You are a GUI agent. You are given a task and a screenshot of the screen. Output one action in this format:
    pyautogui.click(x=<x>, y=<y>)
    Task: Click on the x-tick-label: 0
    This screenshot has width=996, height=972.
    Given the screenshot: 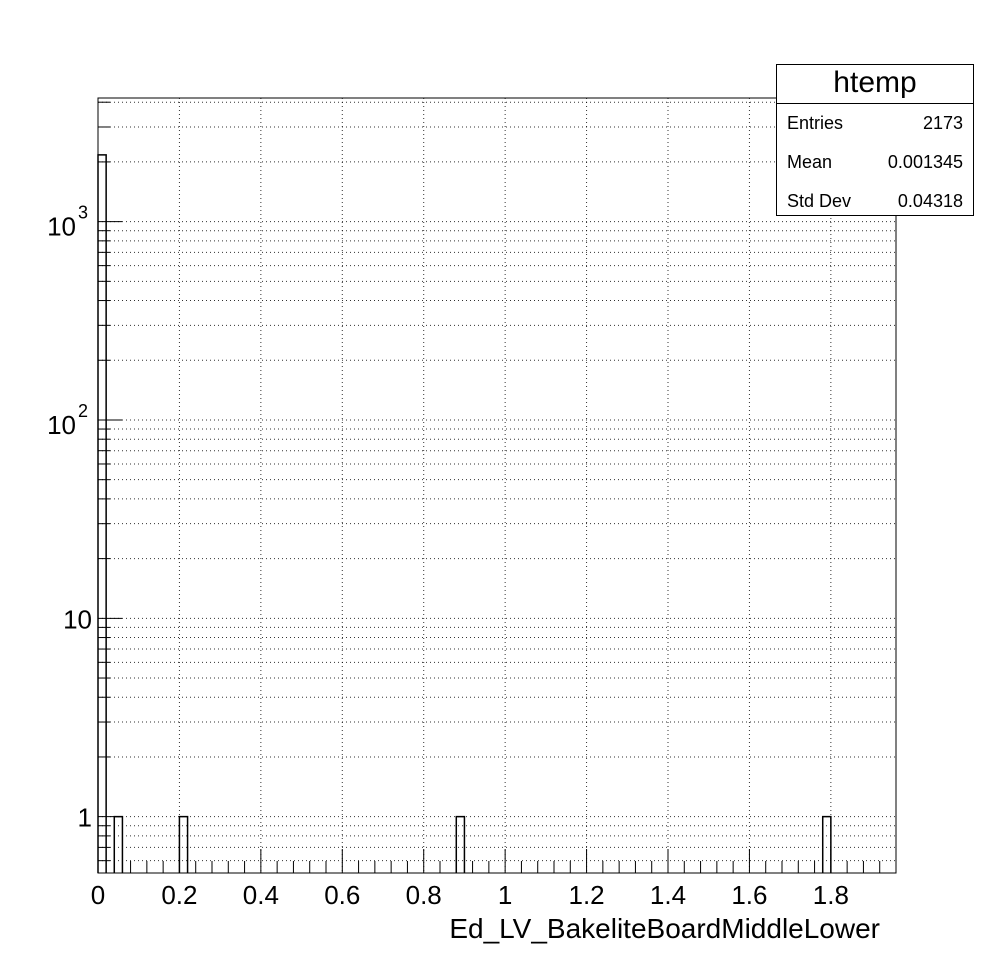 What is the action you would take?
    pyautogui.click(x=98, y=895)
    